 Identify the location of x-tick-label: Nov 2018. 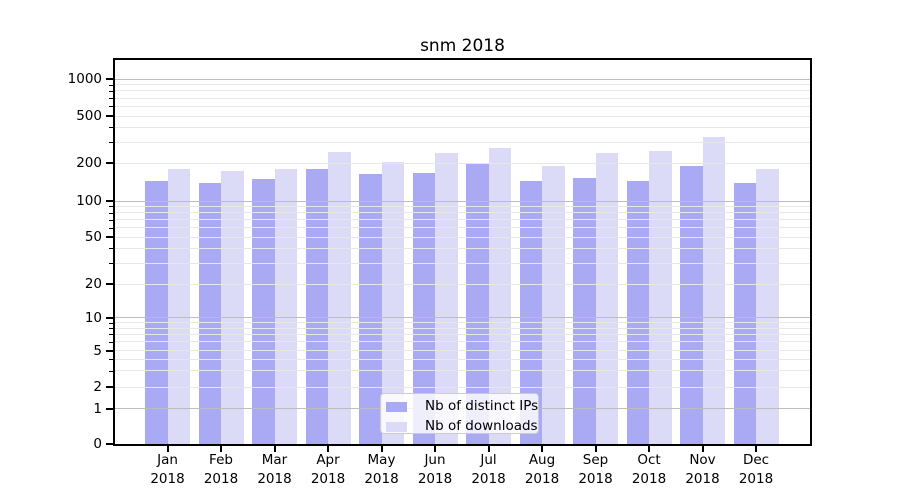
(702, 469).